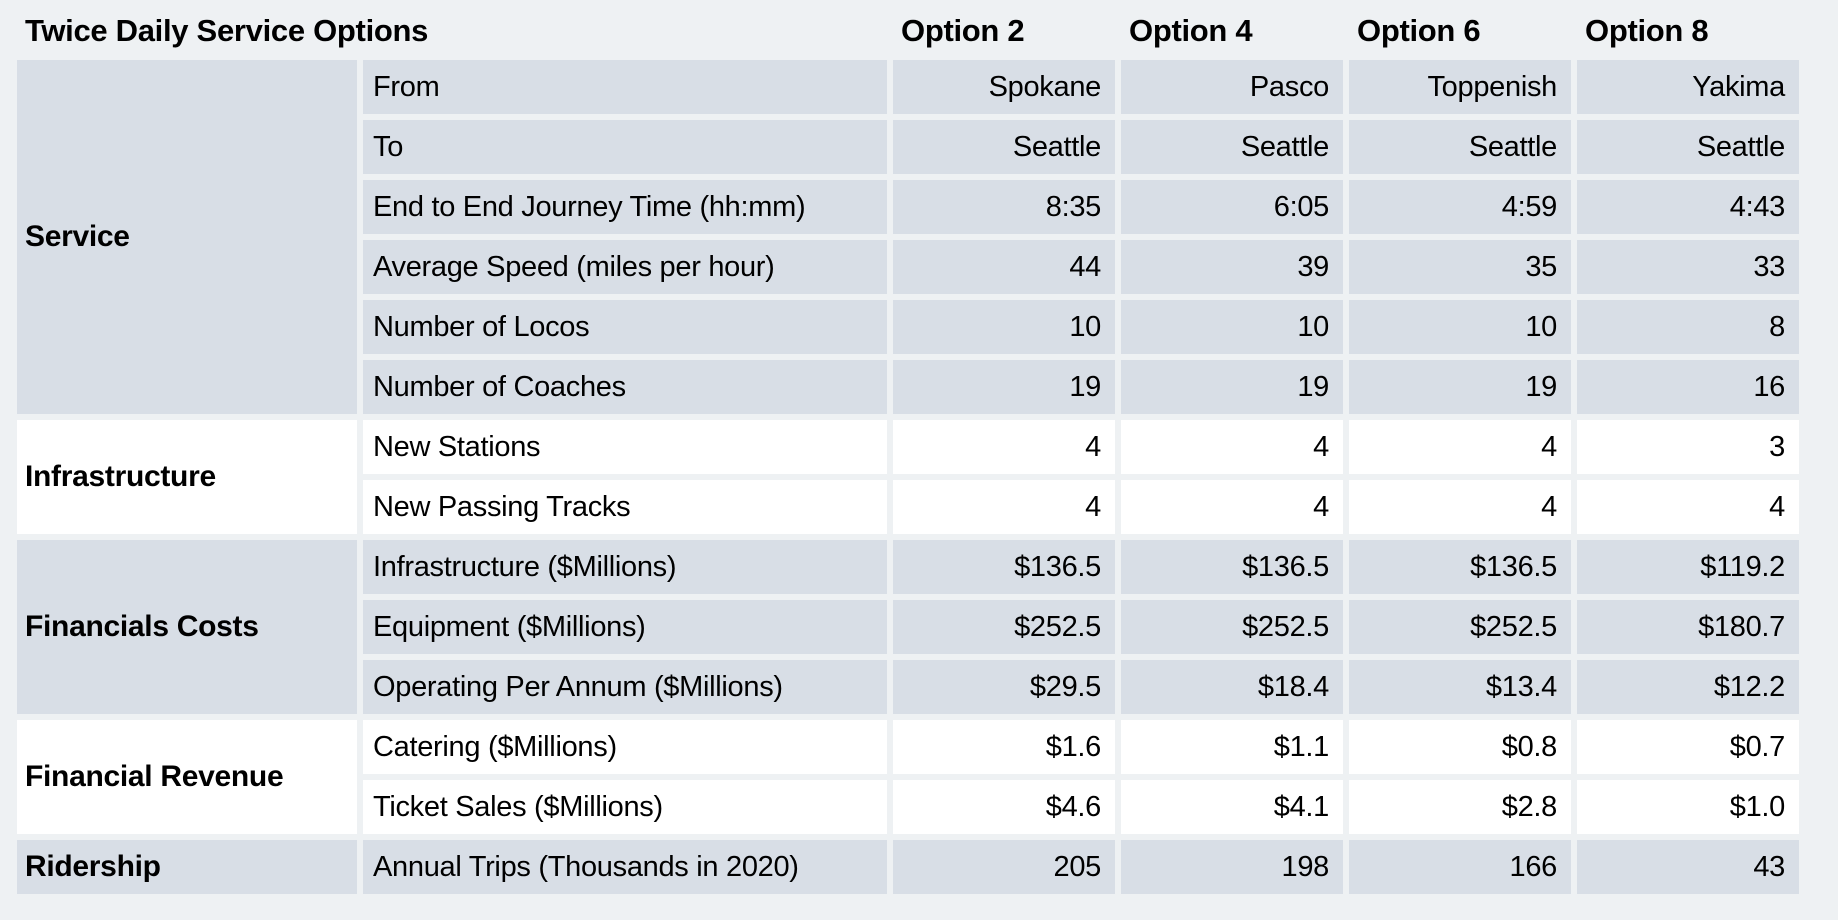  I want to click on value-cell-annual-trips-thousands-in-2020-col2: 198, so click(1232, 867).